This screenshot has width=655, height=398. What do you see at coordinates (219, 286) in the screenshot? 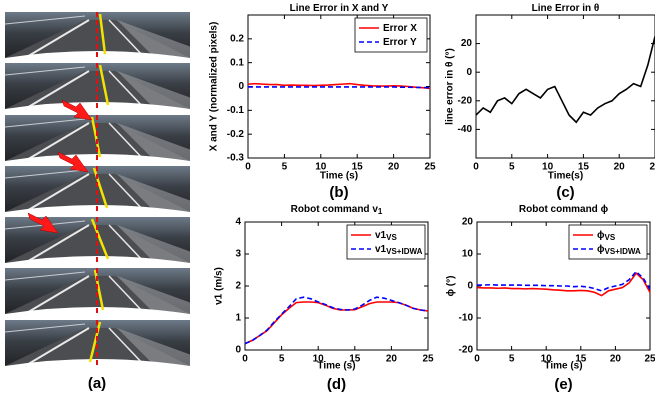
I see `y-axis-label: v1 (m/s)` at bounding box center [219, 286].